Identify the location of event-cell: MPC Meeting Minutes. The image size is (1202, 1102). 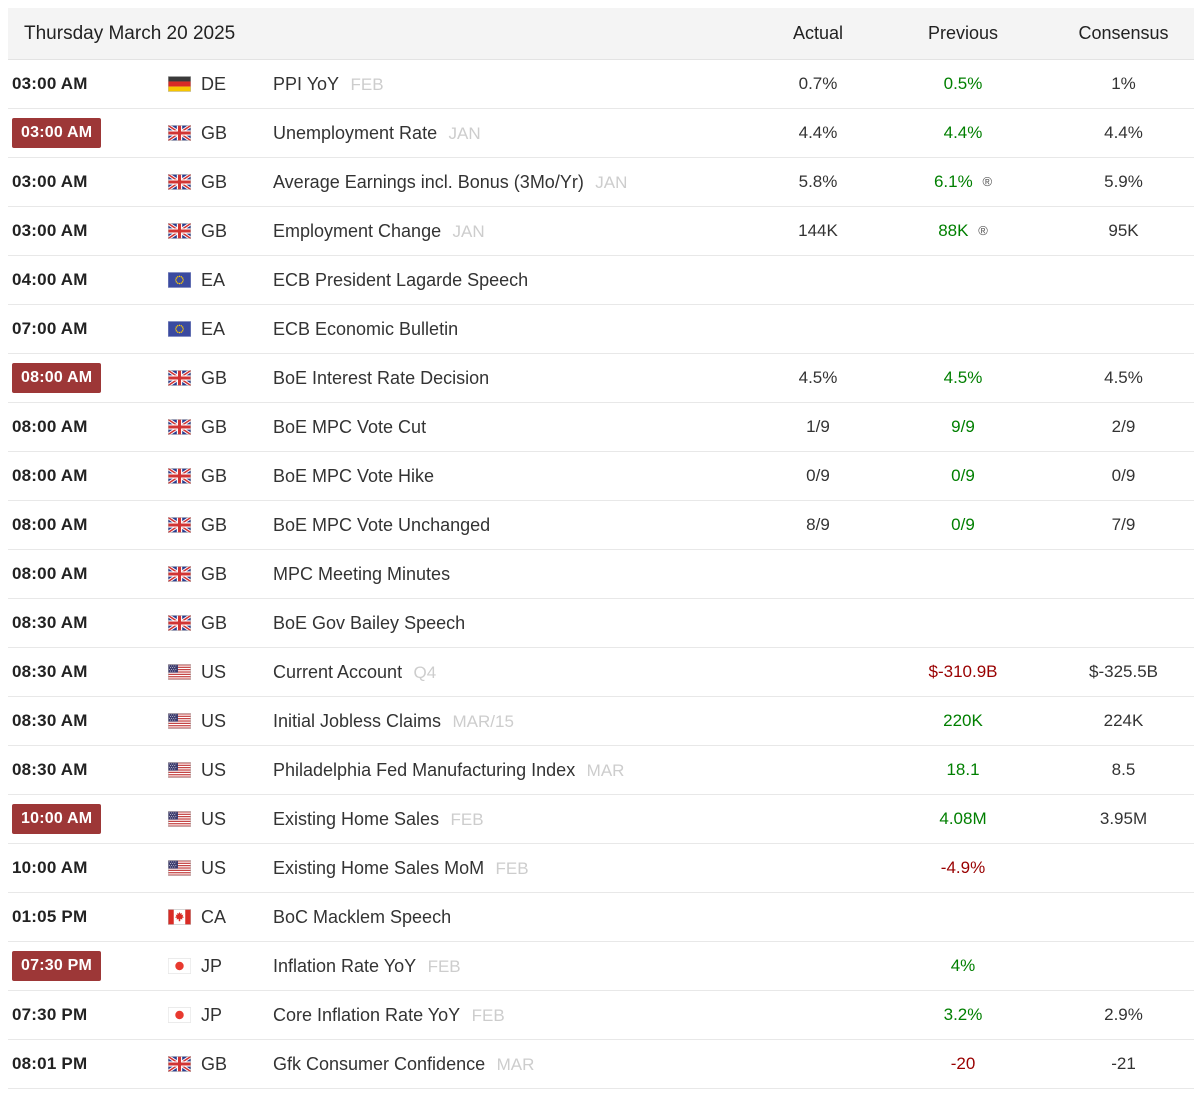
(516, 574).